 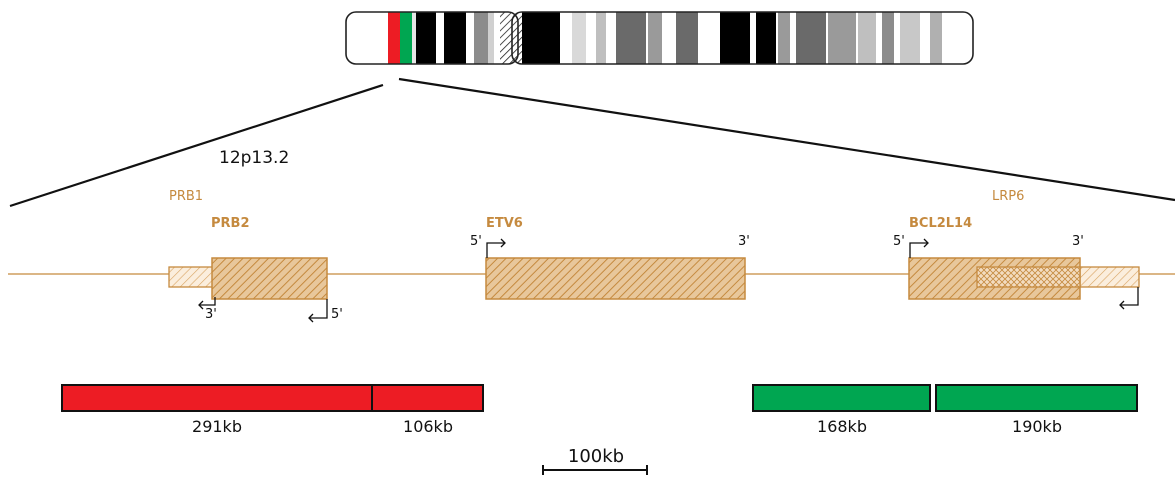 What do you see at coordinates (217, 426) in the screenshot?
I see `probe-red-label-1: 291kb` at bounding box center [217, 426].